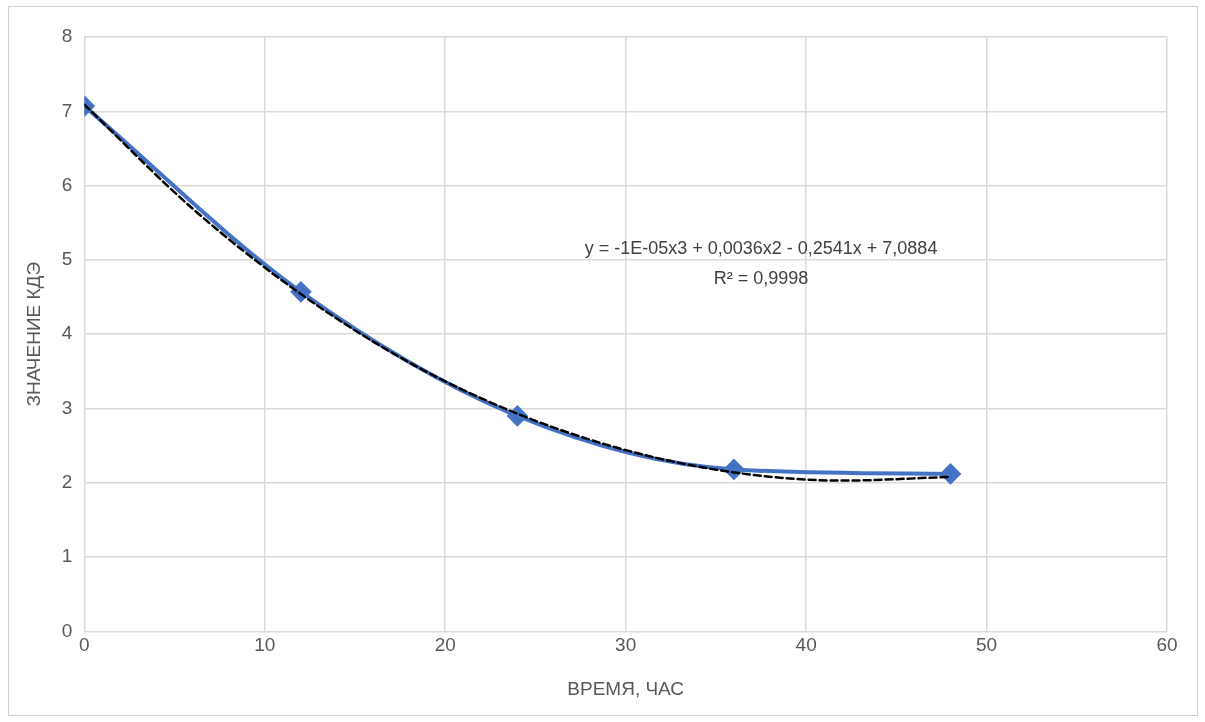  What do you see at coordinates (761, 247) in the screenshot?
I see `annotation: y = -1E-05x3 + 0,0036x2 - 0,2541x + 7,0884` at bounding box center [761, 247].